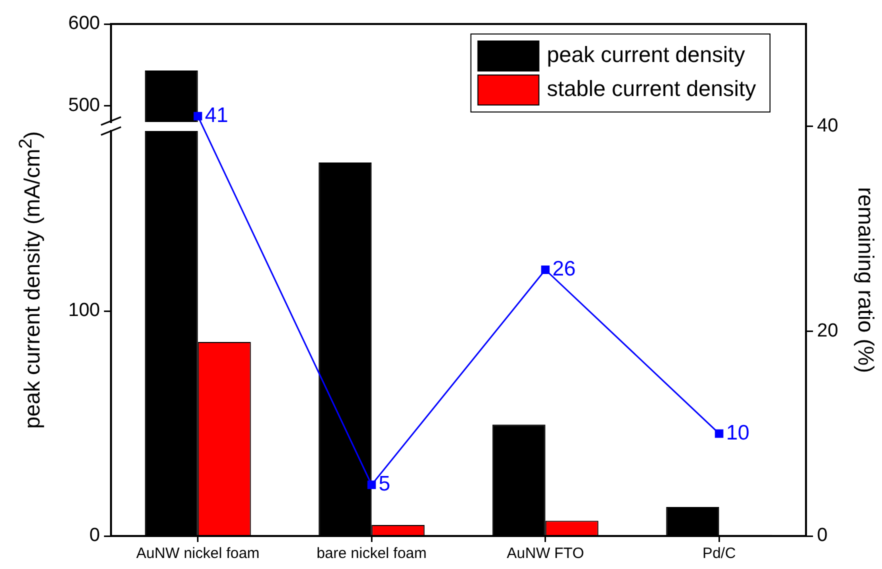 The height and width of the screenshot is (569, 882). Describe the element at coordinates (84, 105) in the screenshot. I see `y-tick-label: 500` at that location.